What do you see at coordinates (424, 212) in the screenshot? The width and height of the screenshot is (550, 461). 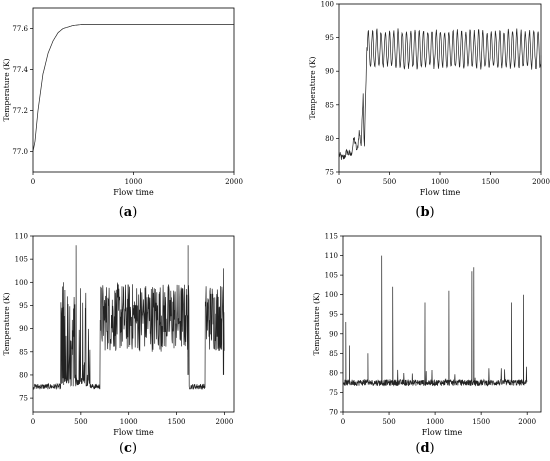 I see `panel-caption: (b)` at bounding box center [424, 212].